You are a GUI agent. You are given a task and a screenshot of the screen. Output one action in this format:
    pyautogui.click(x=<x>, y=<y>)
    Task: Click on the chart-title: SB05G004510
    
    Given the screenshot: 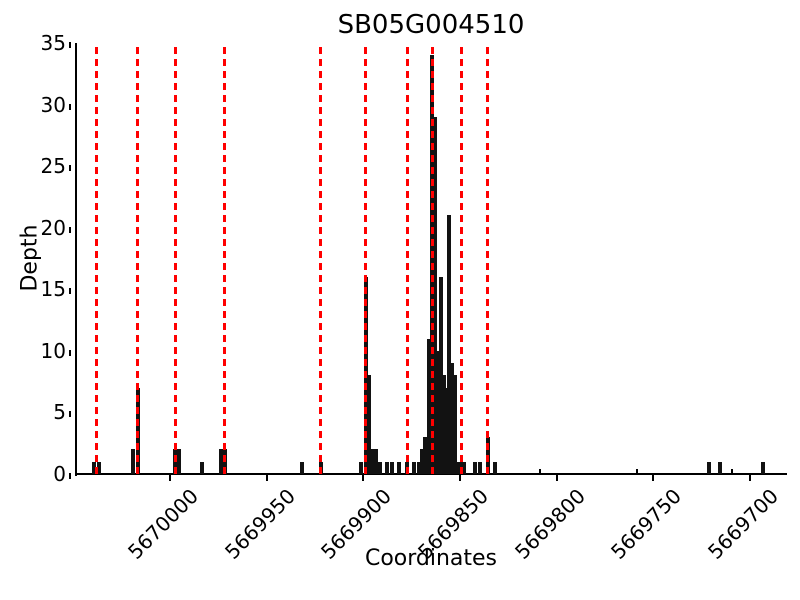 What is the action you would take?
    pyautogui.click(x=431, y=25)
    